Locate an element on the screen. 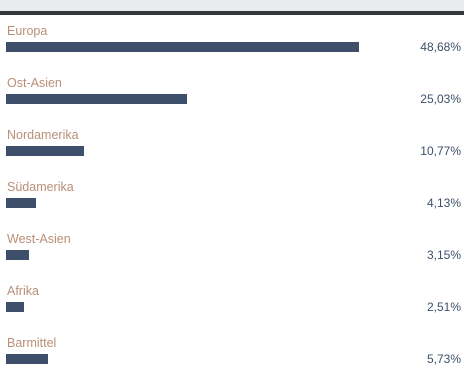 Image resolution: width=464 pixels, height=379 pixels. value-label: 3,15% is located at coordinates (443, 255).